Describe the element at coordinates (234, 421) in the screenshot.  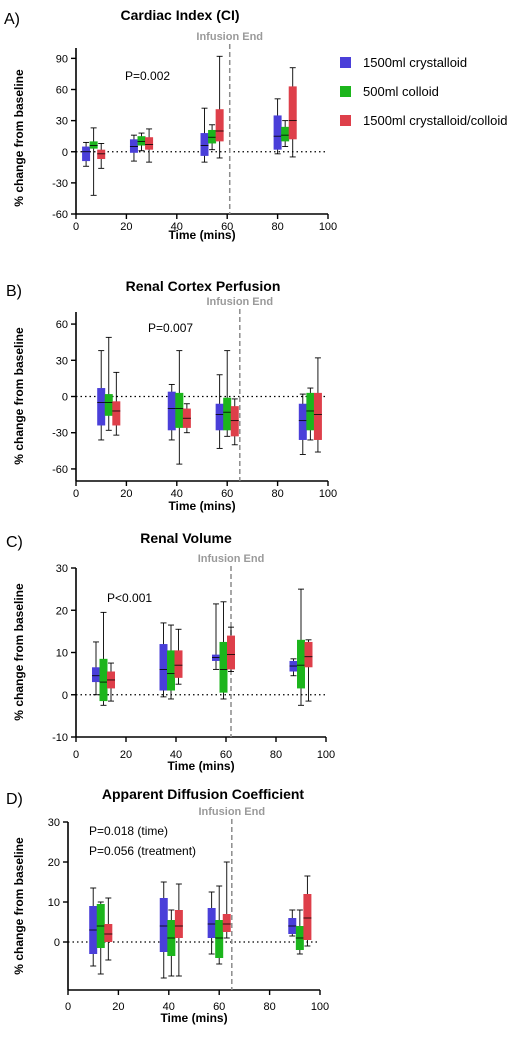
I see `panel-b-series-2-point-2-bar` at that location.